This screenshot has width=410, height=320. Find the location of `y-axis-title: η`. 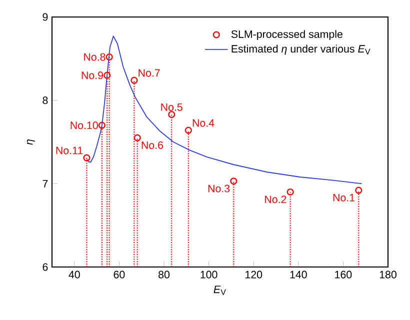

y-axis-title: η is located at coordinates (30, 142).